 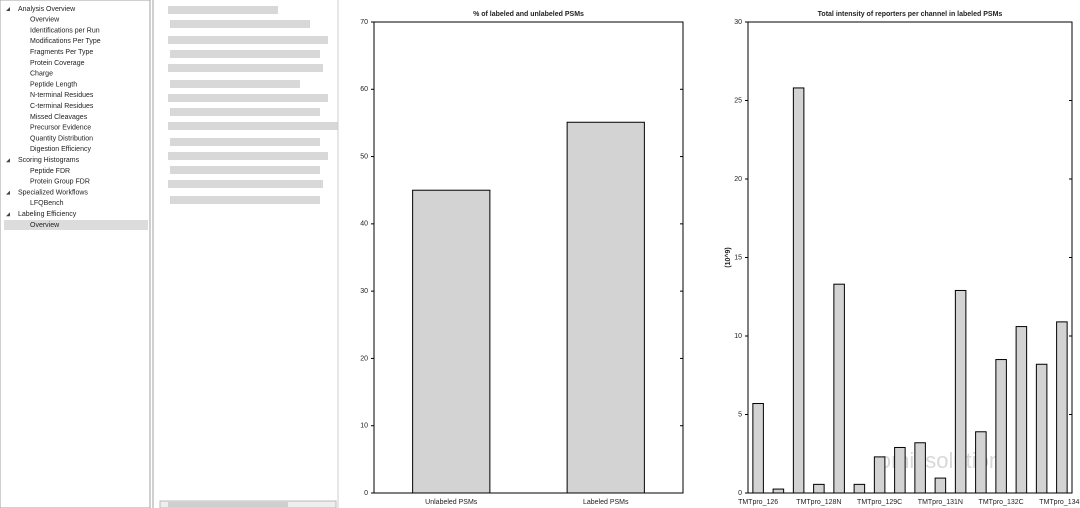 What do you see at coordinates (61, 52) in the screenshot?
I see `tree-item: Fragments Per Type` at bounding box center [61, 52].